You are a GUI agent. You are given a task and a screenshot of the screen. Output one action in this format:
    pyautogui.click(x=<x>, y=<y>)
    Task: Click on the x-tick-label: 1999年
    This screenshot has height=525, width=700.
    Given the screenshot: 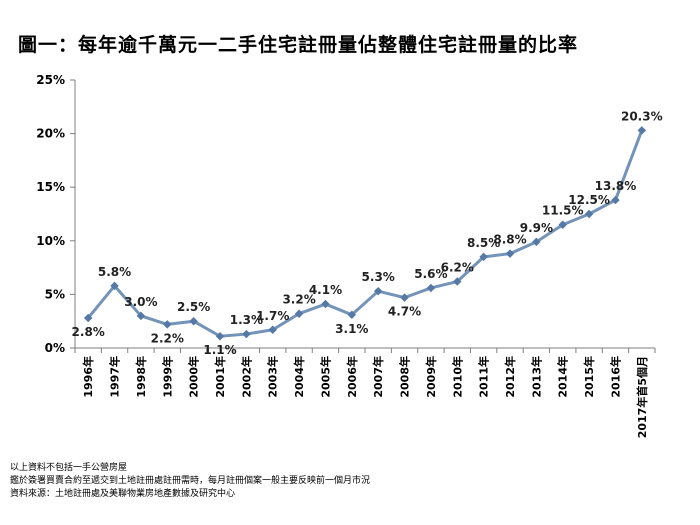 What is the action you would take?
    pyautogui.click(x=167, y=377)
    